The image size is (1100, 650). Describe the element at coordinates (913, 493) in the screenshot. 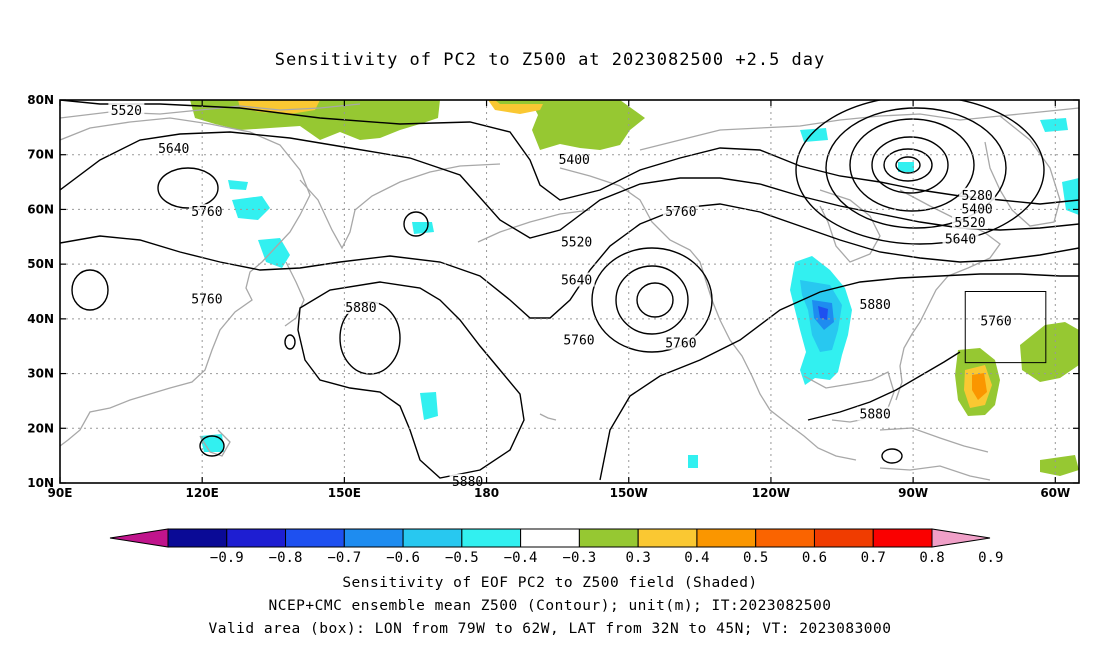

I see `lon-tick-label: 90W` at that location.